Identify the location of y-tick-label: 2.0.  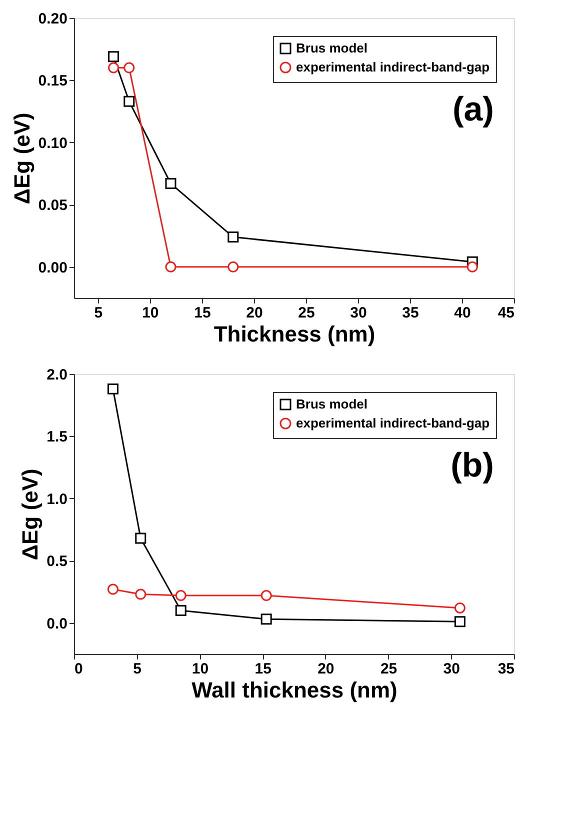
(57, 375).